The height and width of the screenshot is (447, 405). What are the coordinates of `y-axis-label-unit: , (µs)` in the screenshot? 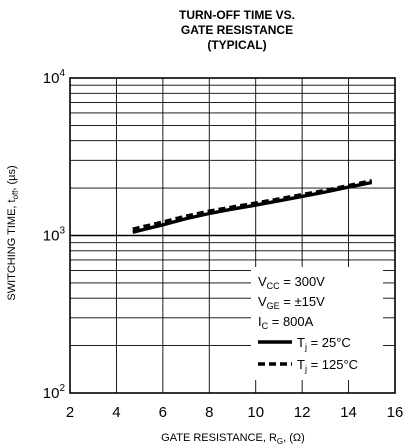 It's located at (12, 177).